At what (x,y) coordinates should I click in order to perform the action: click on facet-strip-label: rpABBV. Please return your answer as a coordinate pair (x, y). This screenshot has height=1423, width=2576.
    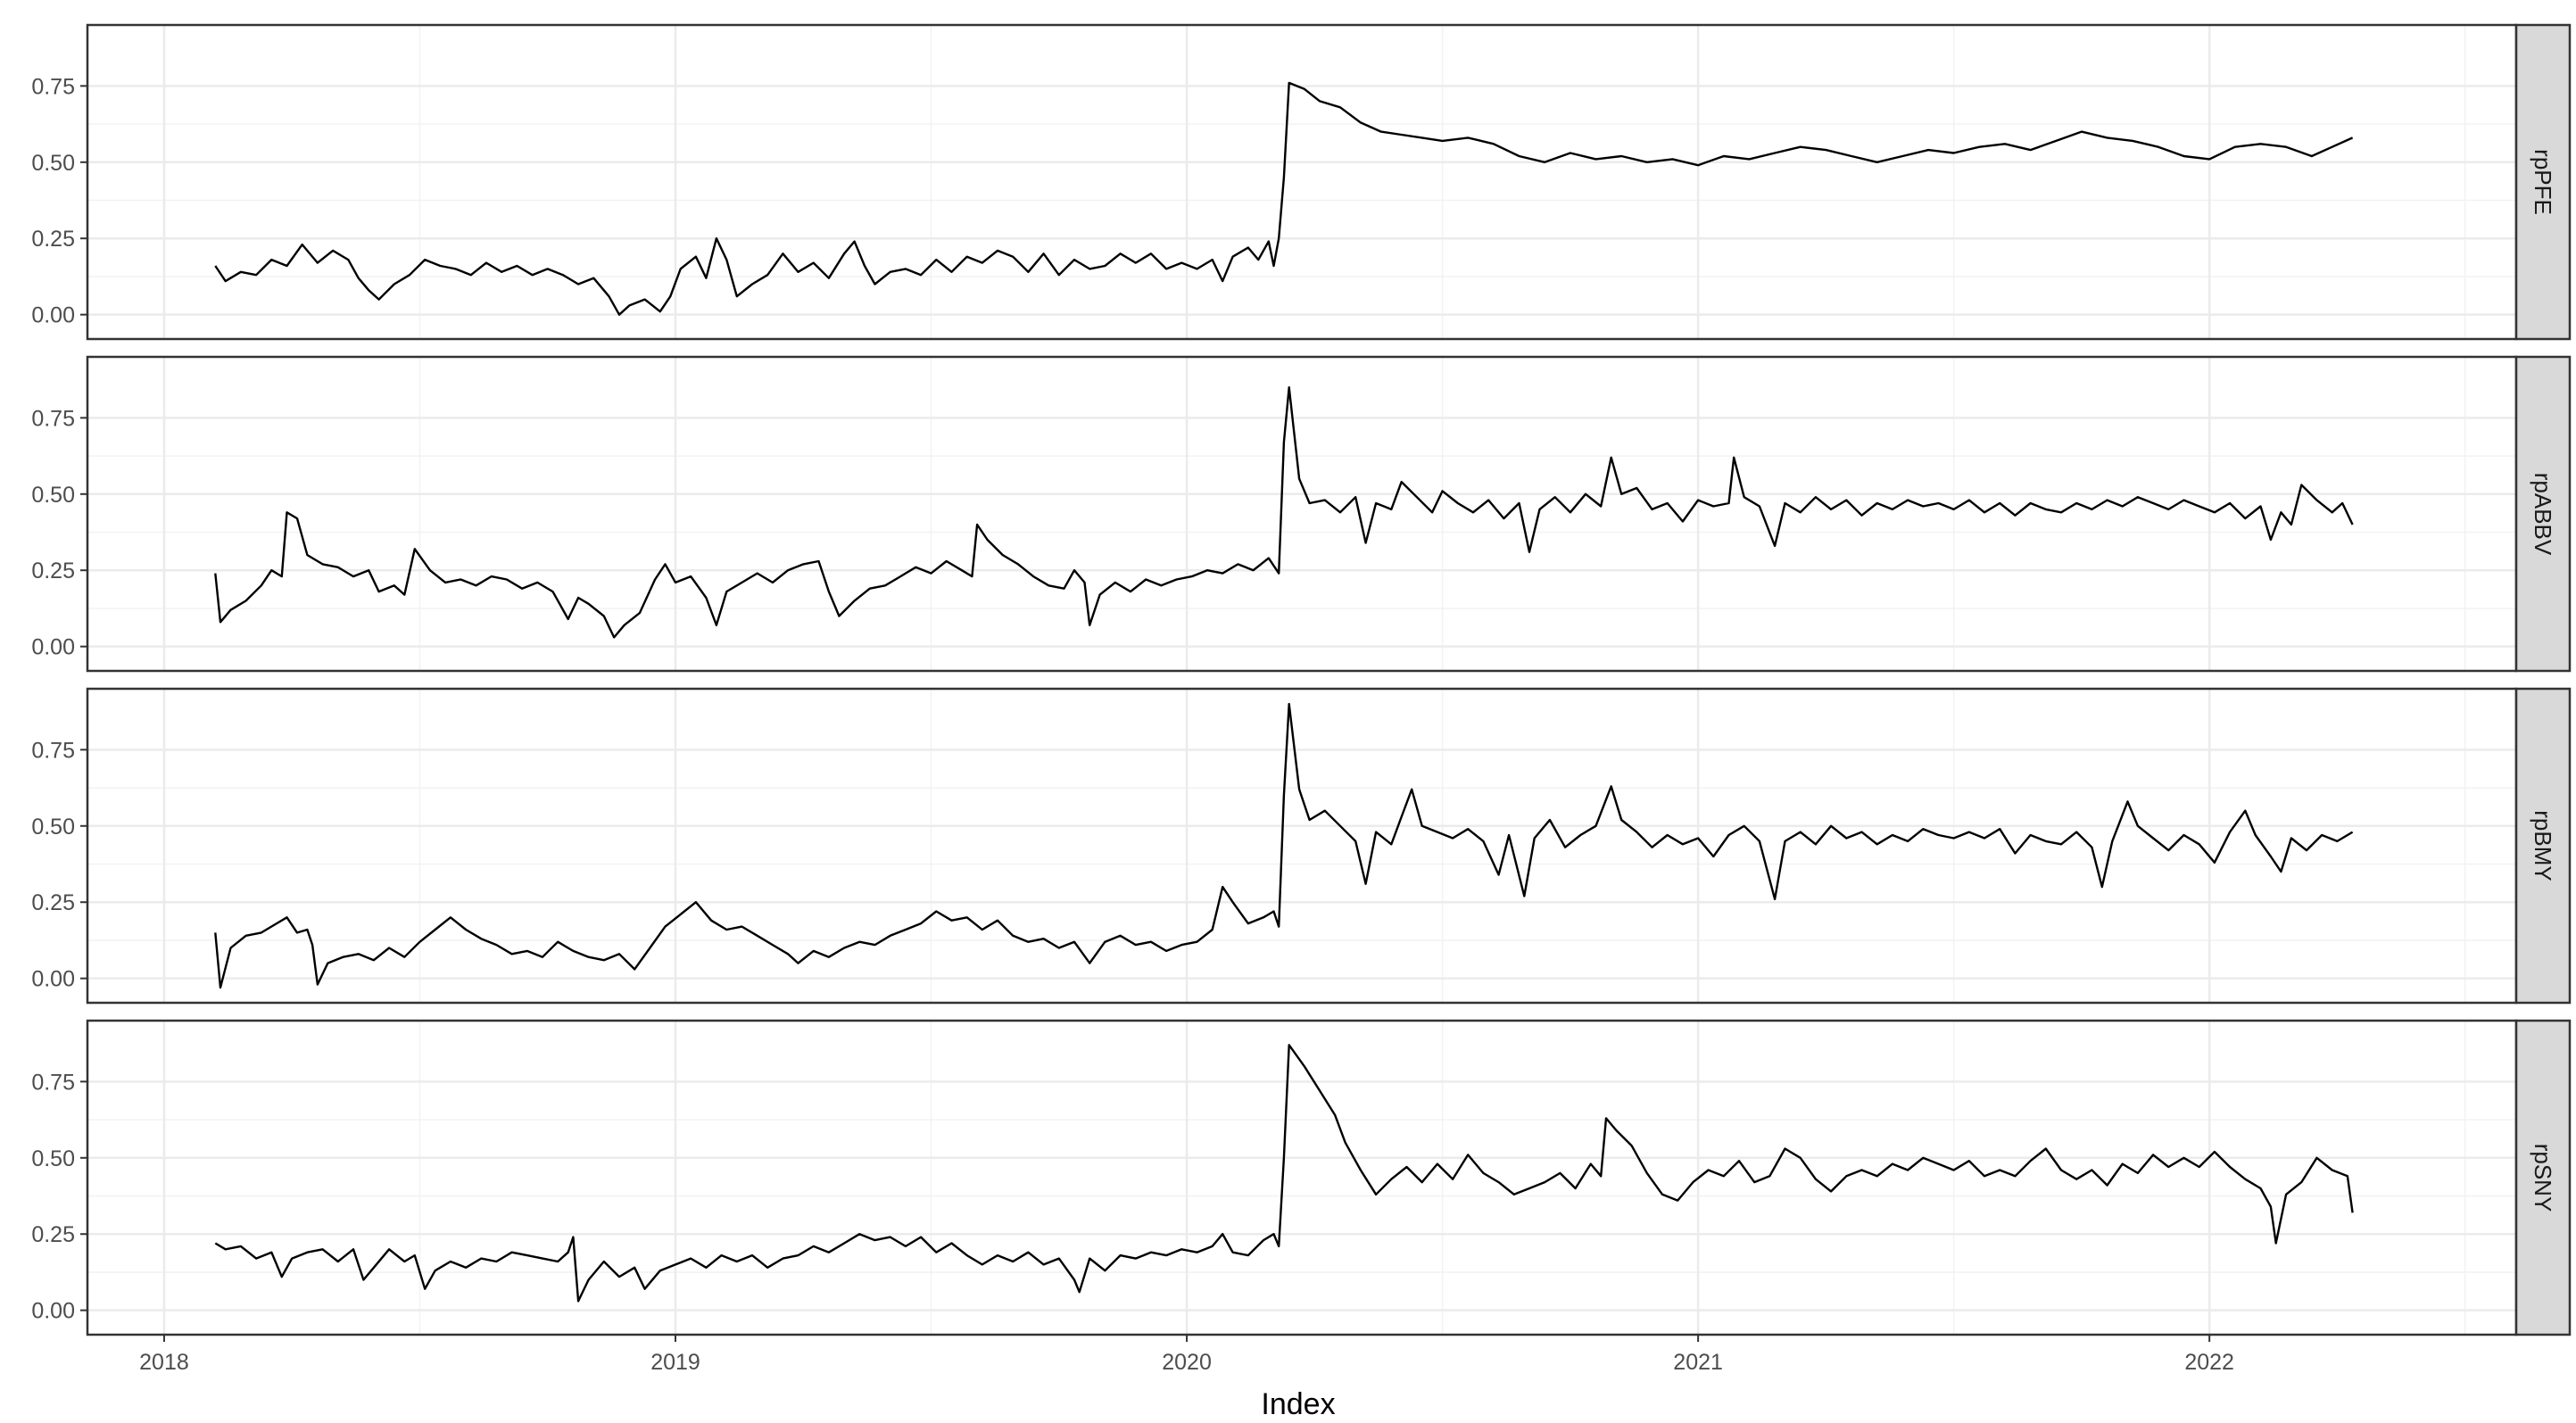
    Looking at the image, I should click on (2543, 514).